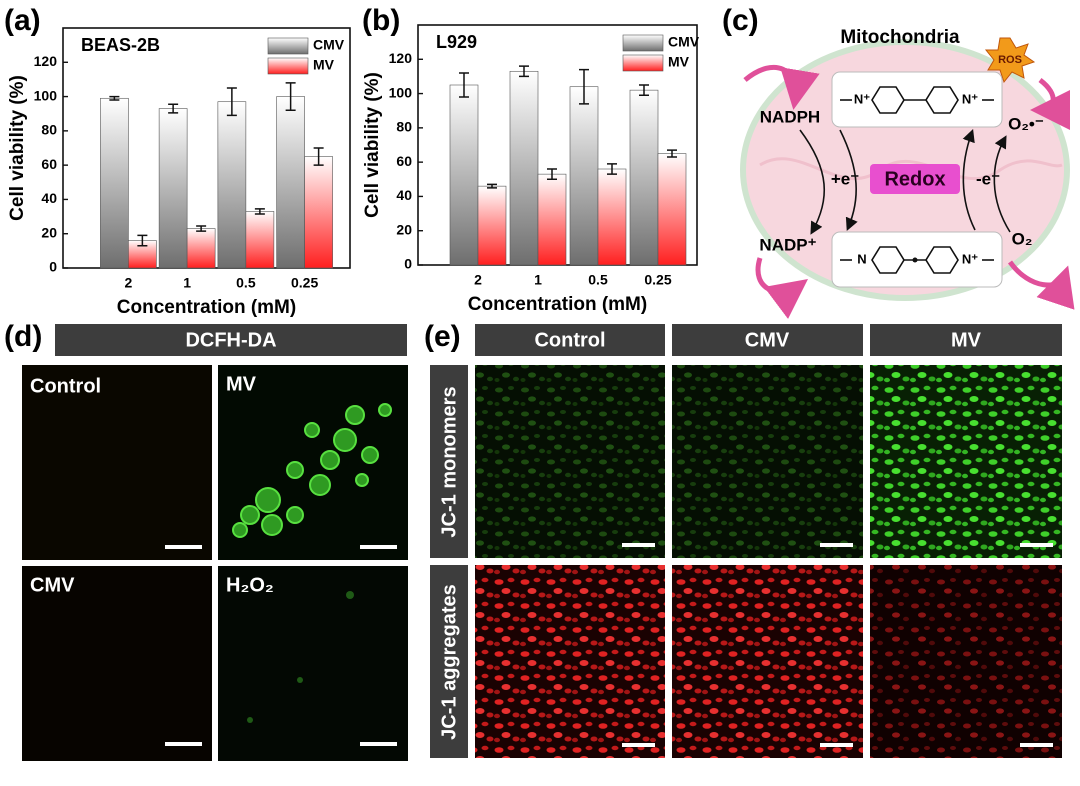 The height and width of the screenshot is (786, 1080). Describe the element at coordinates (900, 37) in the screenshot. I see `diagram-title: Mitochondria` at that location.